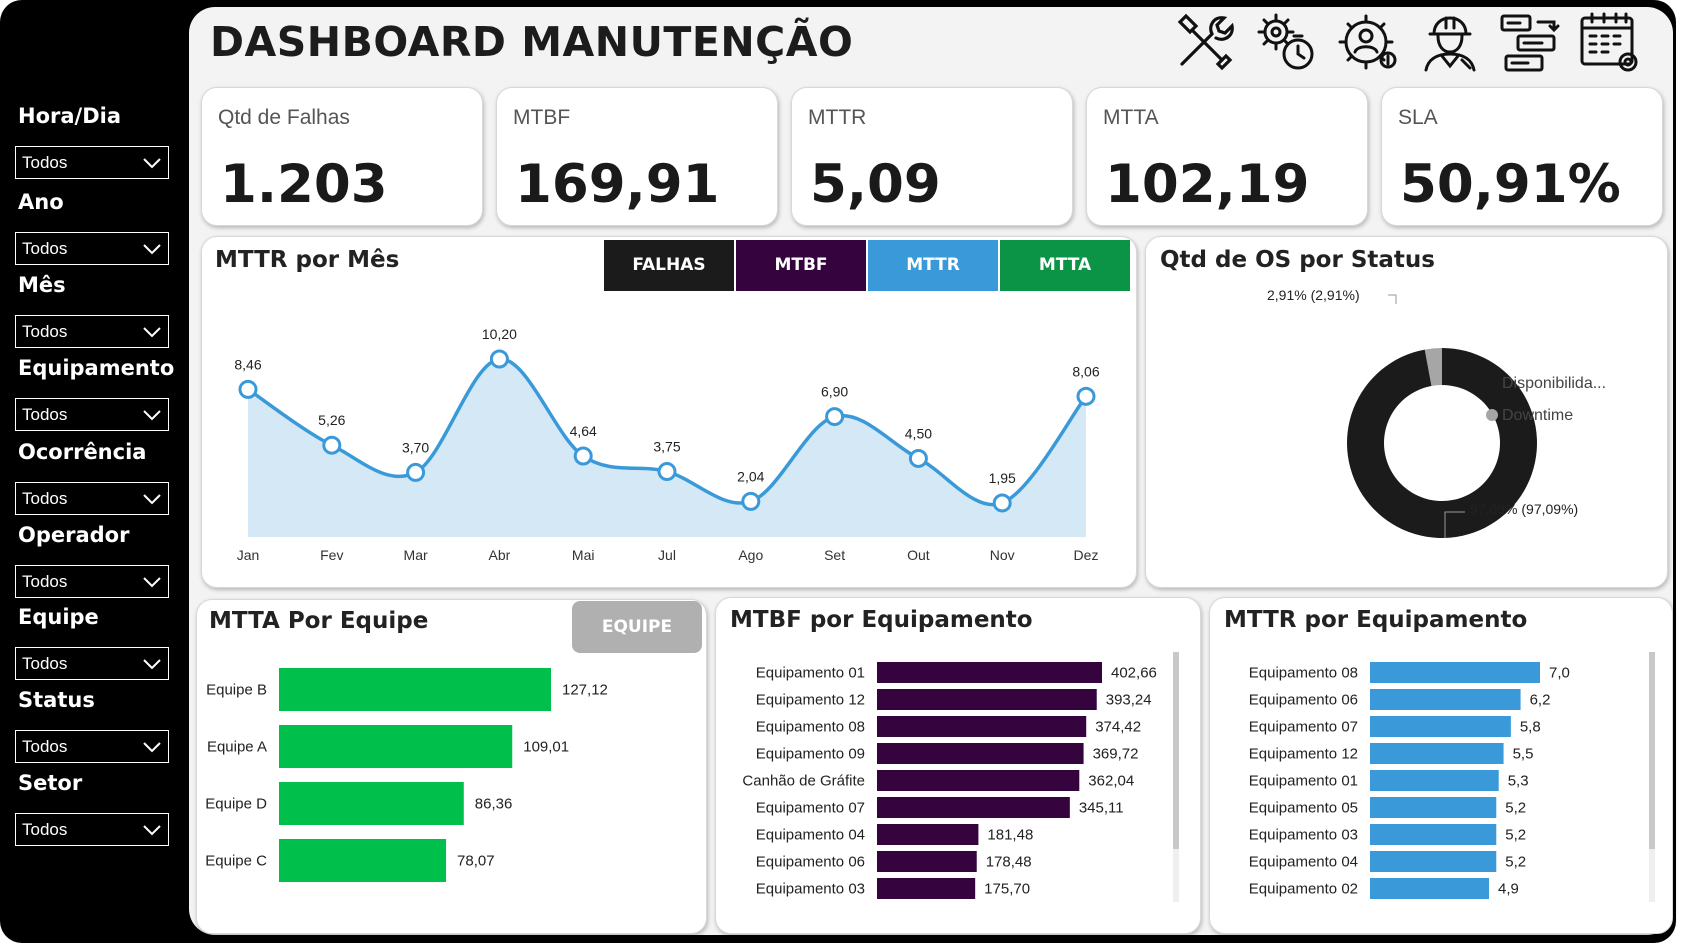 The width and height of the screenshot is (1682, 943). Describe the element at coordinates (1065, 265) in the screenshot. I see `tab-mtta: MTTA` at that location.